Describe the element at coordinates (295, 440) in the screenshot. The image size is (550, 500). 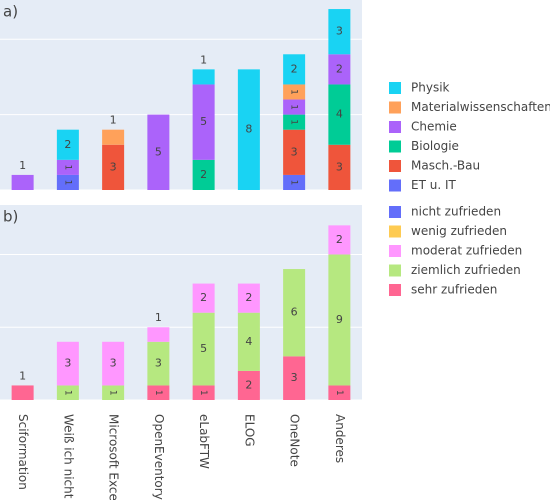
I see `x-tick-label: OneNote` at that location.